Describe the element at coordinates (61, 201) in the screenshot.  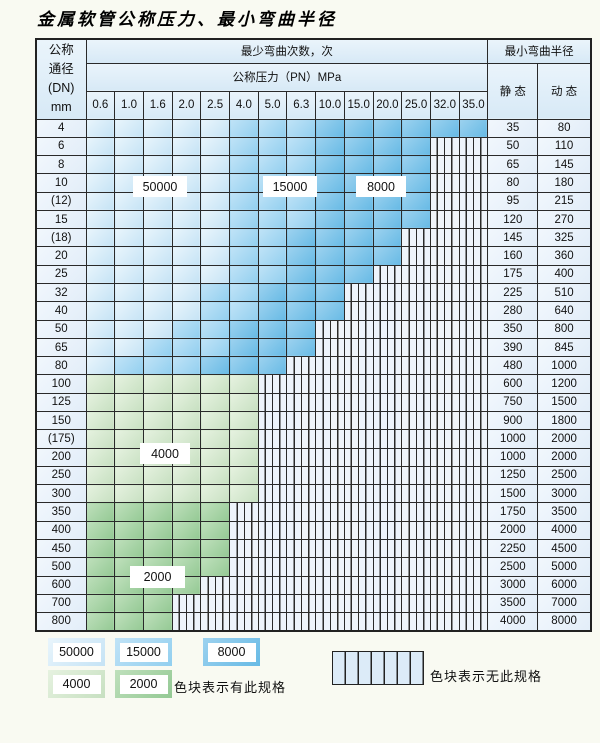
I see `dn-cell: (12)` at that location.